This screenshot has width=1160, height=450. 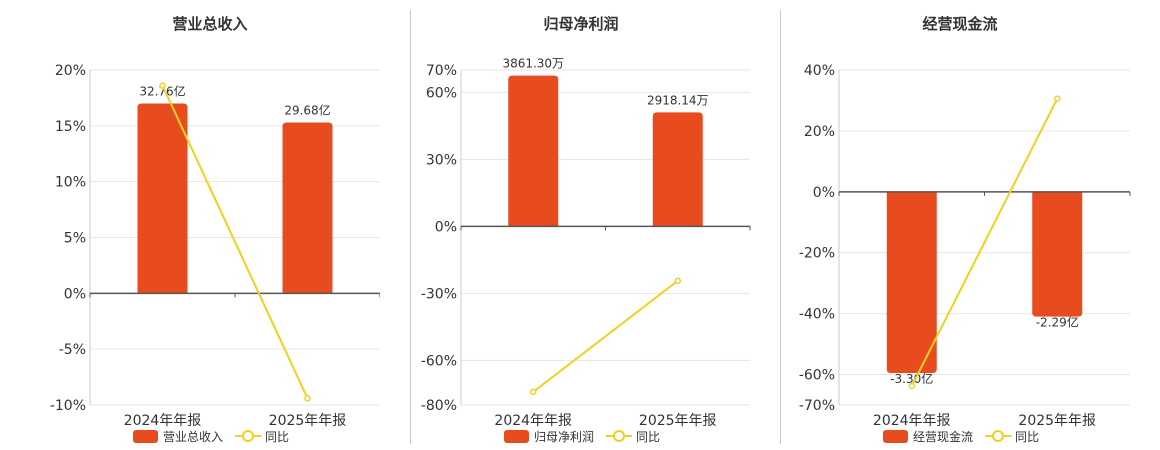 What do you see at coordinates (817, 254) in the screenshot?
I see `y-tick-label: -20%` at bounding box center [817, 254].